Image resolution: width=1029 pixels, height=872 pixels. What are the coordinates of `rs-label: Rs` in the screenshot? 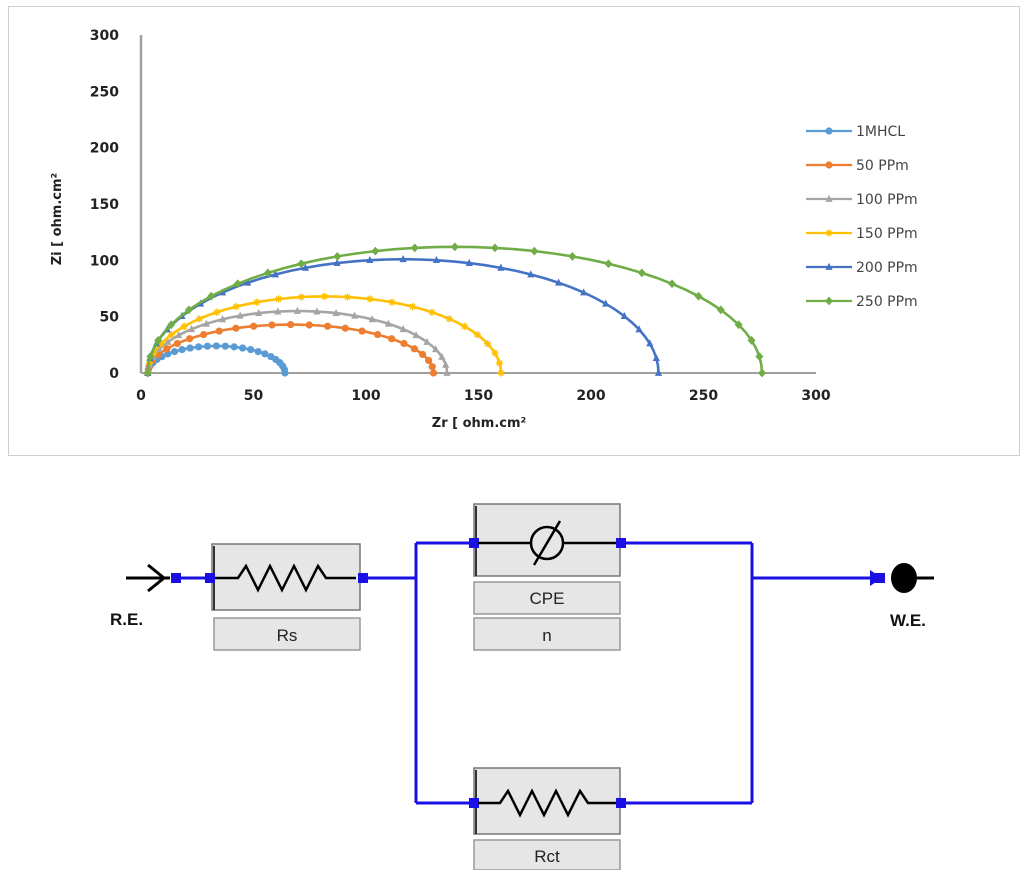 It's located at (287, 635).